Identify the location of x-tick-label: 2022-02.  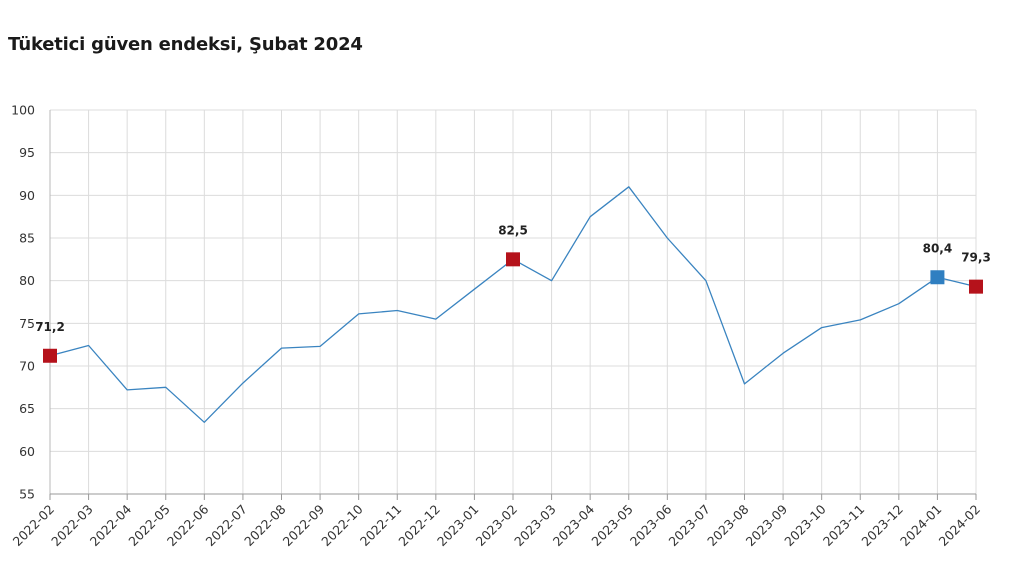
(34, 526).